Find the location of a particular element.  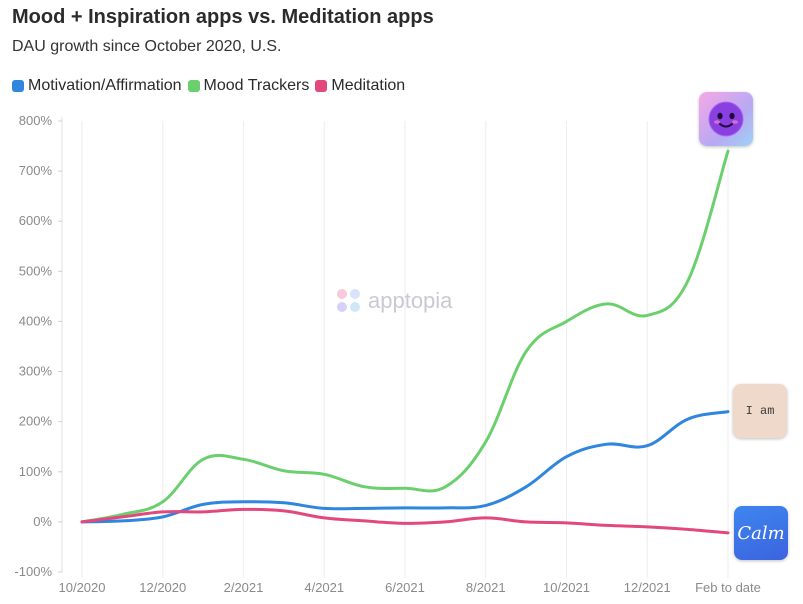

legend-label-mood-trackers: Mood Trackers is located at coordinates (256, 85).